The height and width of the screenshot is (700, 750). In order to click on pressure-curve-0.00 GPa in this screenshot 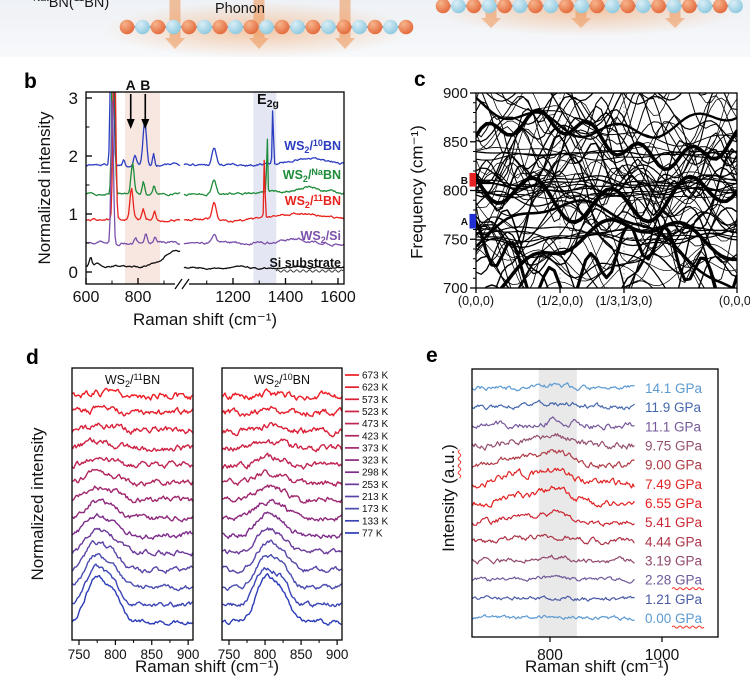, I will do `click(553, 617)`.